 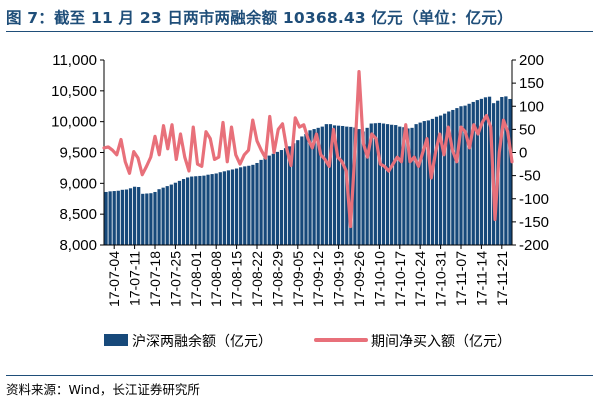 I want to click on left-y-axis: 8,000 8,500 9,000 9,500 10,000 10,500 11,000, so click(x=78, y=153).